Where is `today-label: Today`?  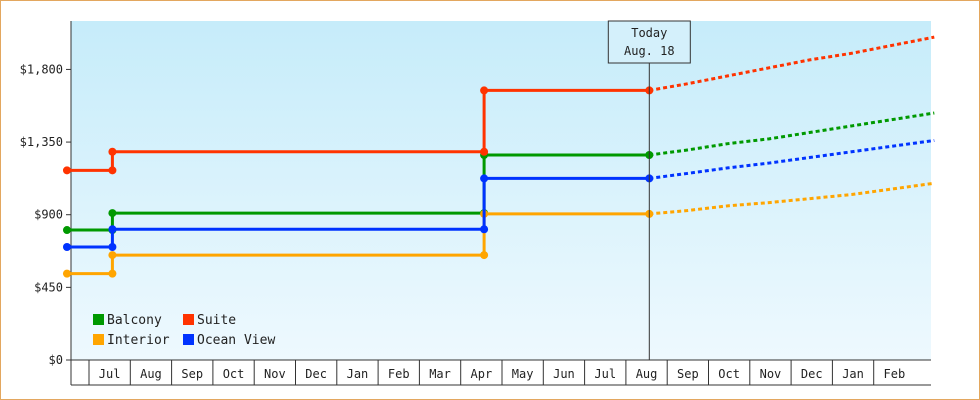 today-label: Today is located at coordinates (649, 33).